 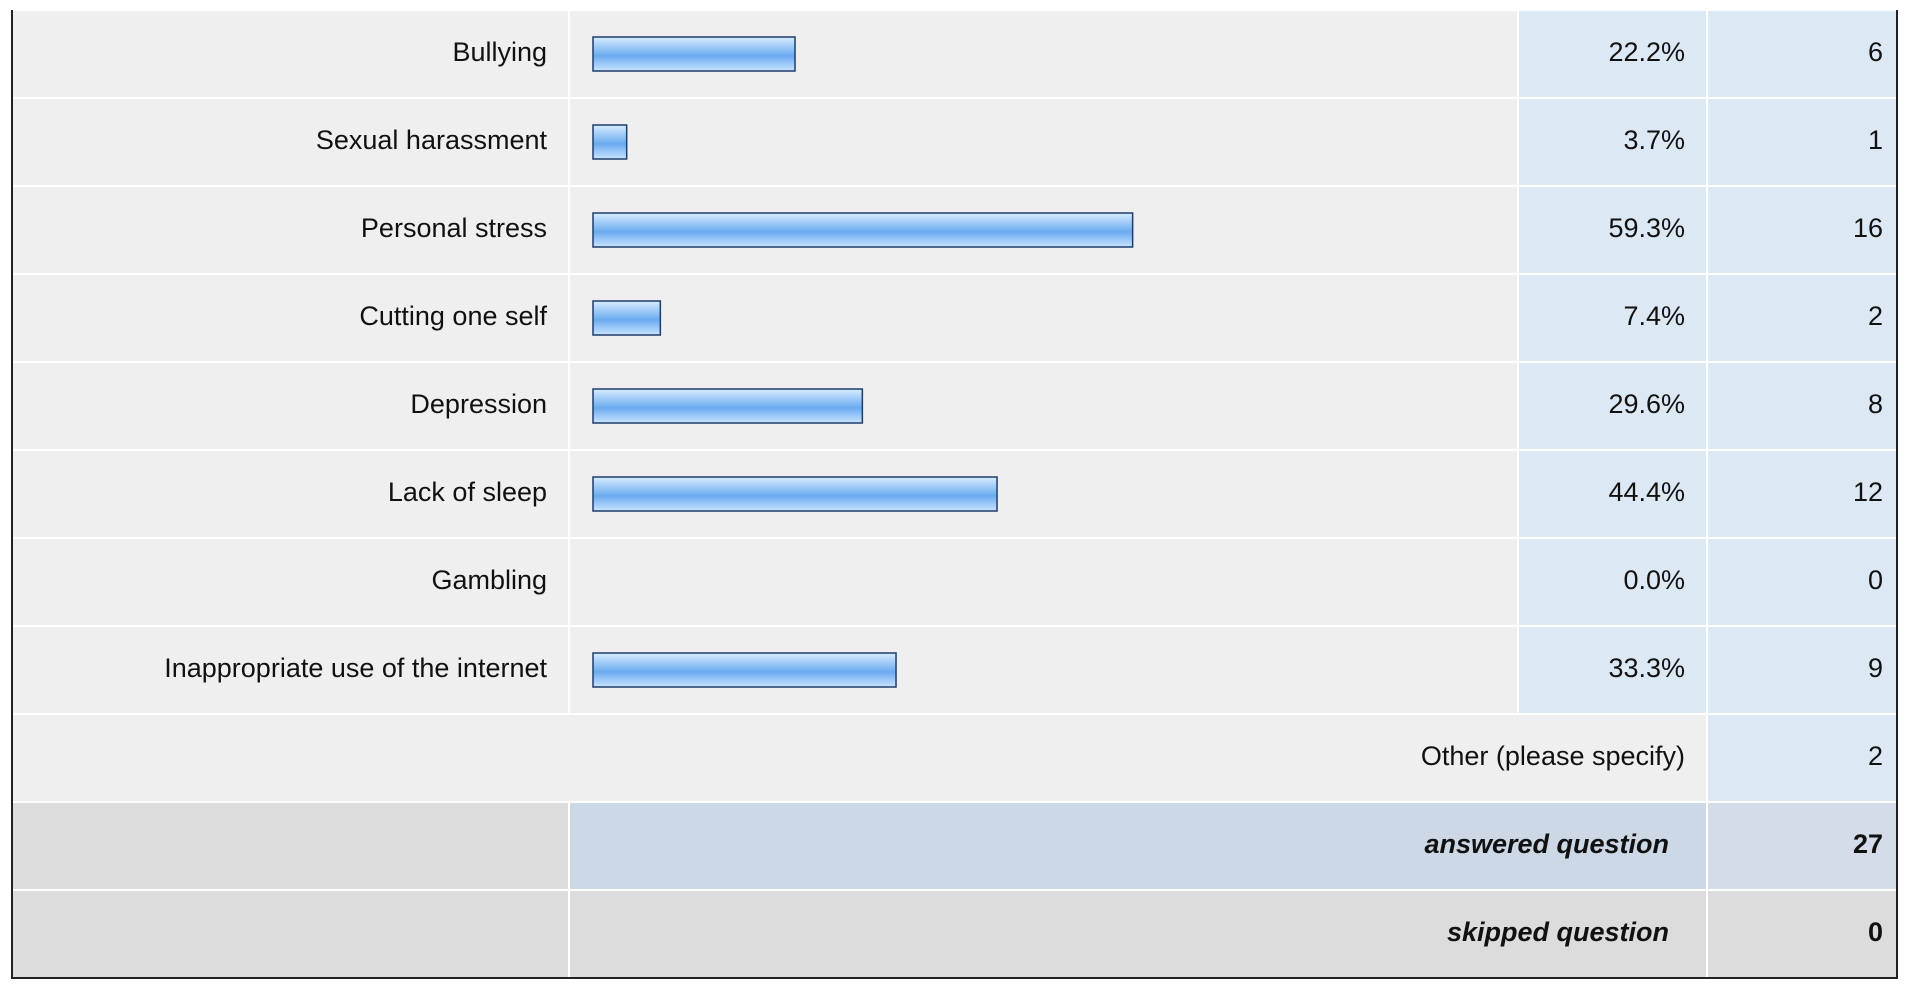 What do you see at coordinates (355, 668) in the screenshot?
I see `answer-label: Inappropriate use of the internet` at bounding box center [355, 668].